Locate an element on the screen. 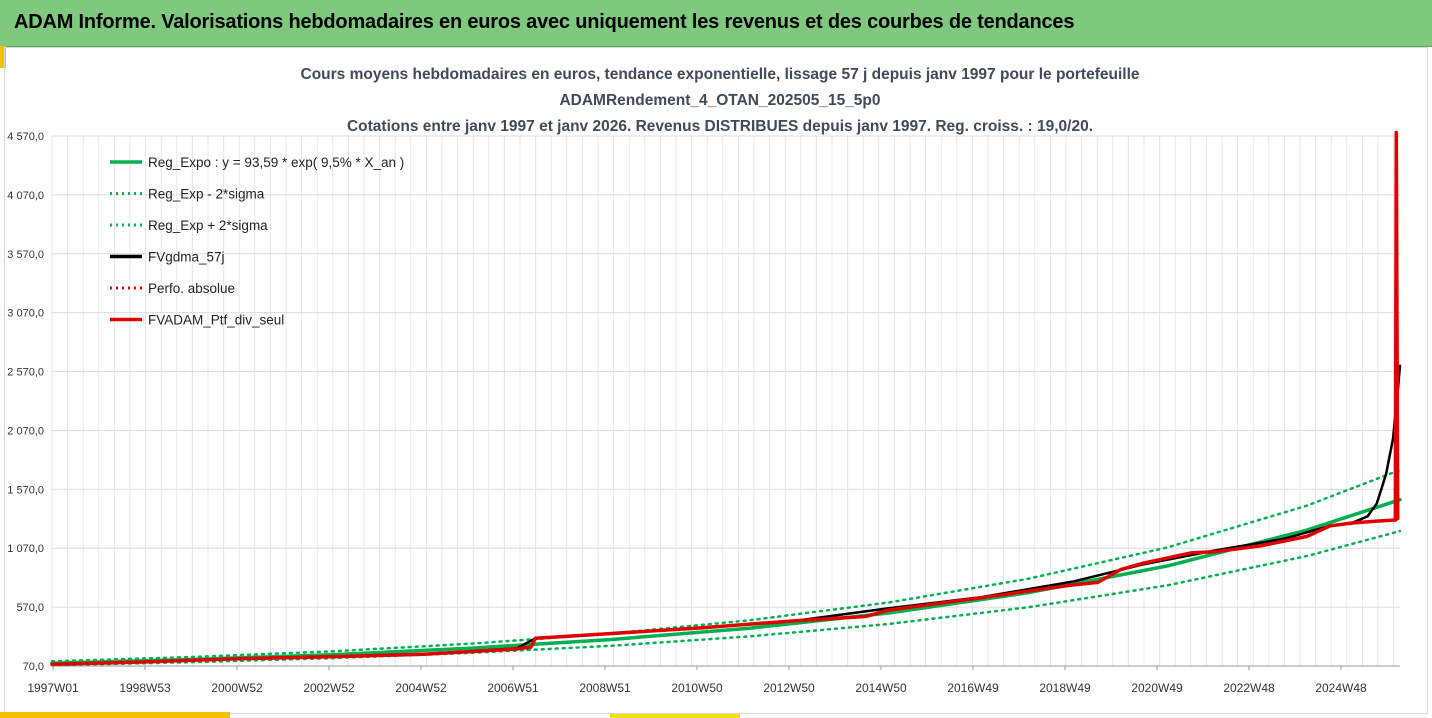 The height and width of the screenshot is (718, 1432). legend-label: Perfo. absolue is located at coordinates (191, 288).